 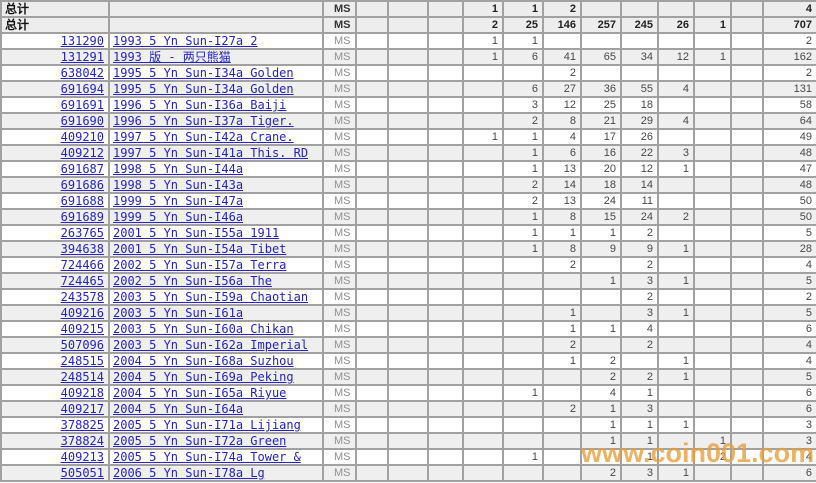 What do you see at coordinates (185, 41) in the screenshot?
I see `coin-description-link: 1993 5 Yn Sun-I27a 2` at bounding box center [185, 41].